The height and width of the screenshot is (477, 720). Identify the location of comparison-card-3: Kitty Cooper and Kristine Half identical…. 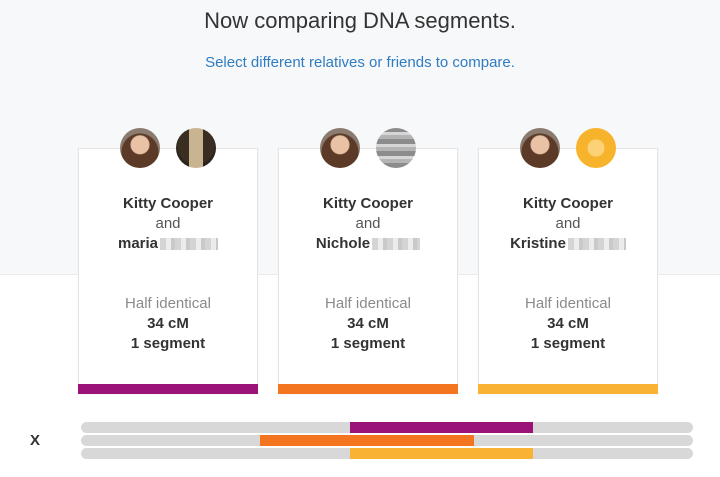
(568, 271).